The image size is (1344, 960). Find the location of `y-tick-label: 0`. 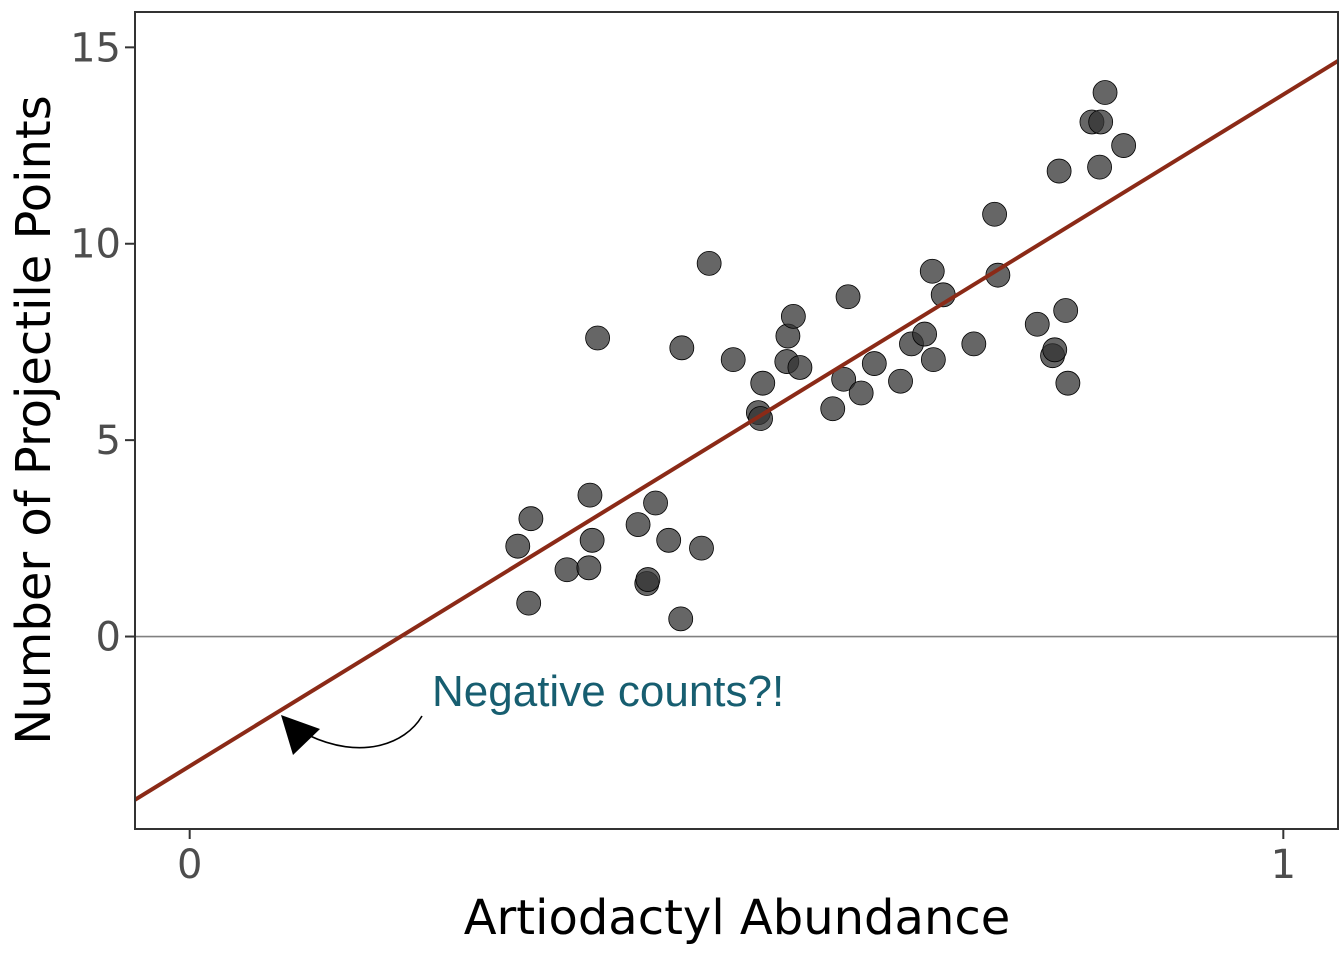

y-tick-label: 0 is located at coordinates (108, 638).